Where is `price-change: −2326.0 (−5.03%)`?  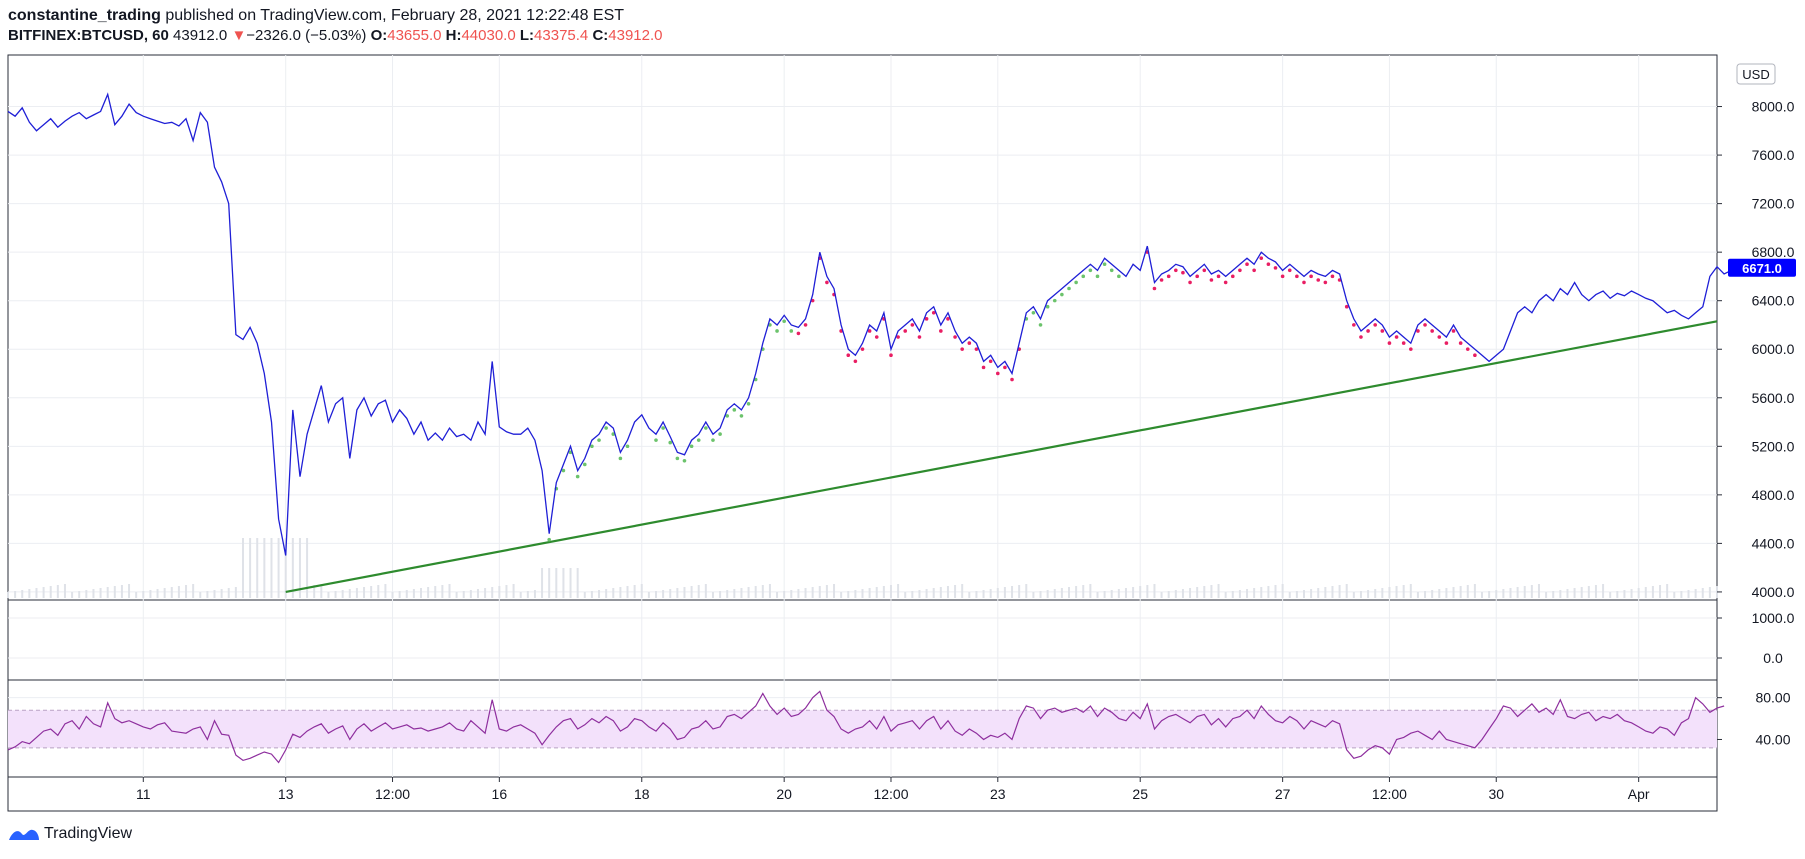
price-change: −2326.0 (−5.03%) is located at coordinates (306, 35).